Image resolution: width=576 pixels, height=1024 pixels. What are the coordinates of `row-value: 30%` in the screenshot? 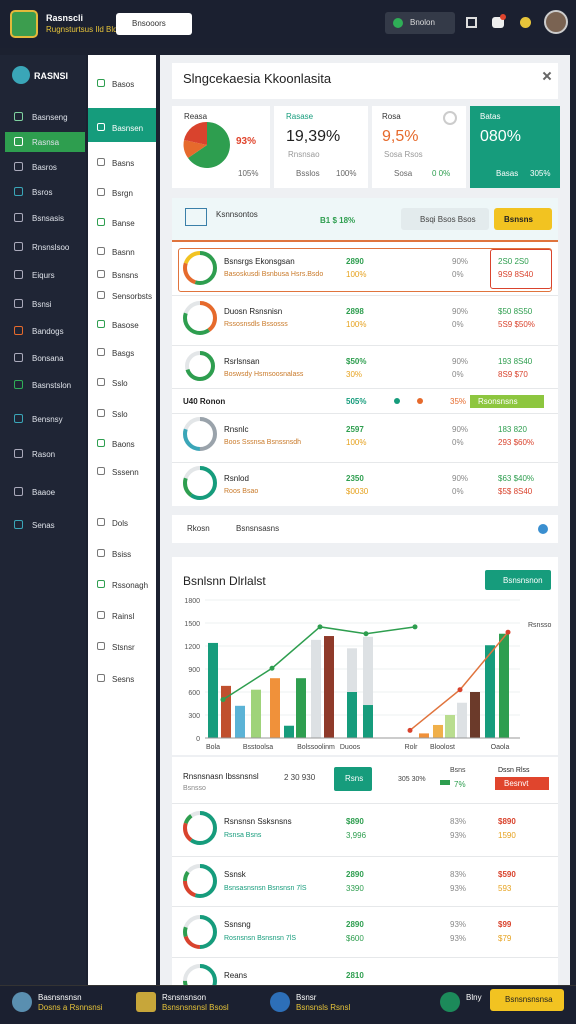 It's located at (354, 374).